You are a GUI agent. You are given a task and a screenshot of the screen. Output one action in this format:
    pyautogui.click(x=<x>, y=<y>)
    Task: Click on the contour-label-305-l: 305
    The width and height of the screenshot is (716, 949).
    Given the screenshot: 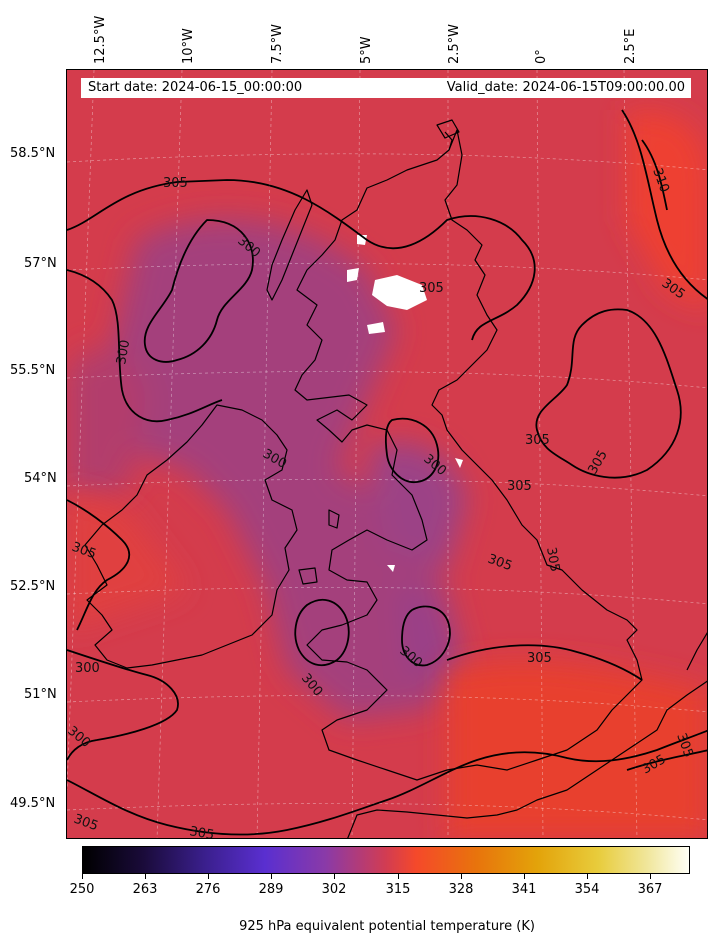 What is the action you would take?
    pyautogui.click(x=201, y=831)
    